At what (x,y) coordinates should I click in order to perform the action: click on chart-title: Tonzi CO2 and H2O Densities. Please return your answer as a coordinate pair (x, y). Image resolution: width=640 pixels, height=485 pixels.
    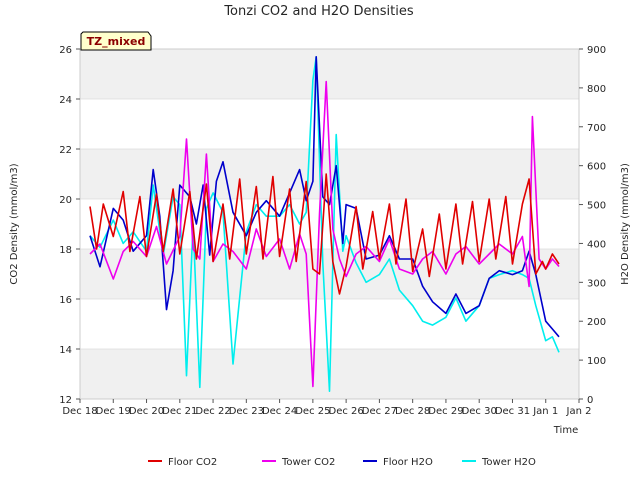
    Looking at the image, I should click on (318, 11).